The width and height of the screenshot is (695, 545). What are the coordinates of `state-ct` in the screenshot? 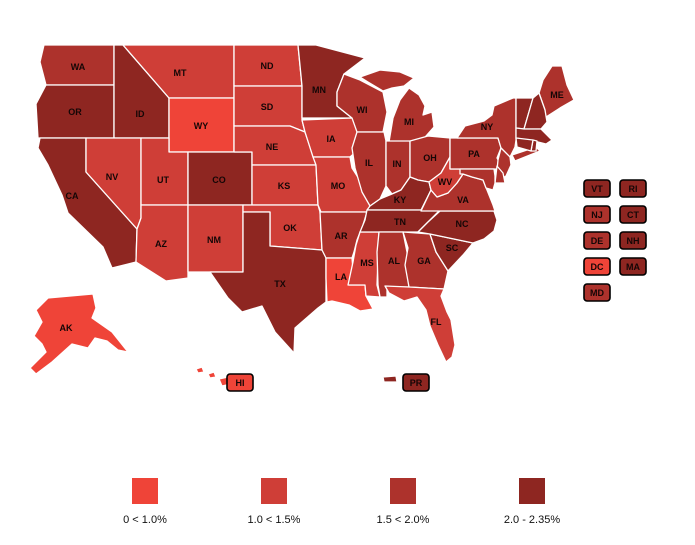 It's located at (524, 144).